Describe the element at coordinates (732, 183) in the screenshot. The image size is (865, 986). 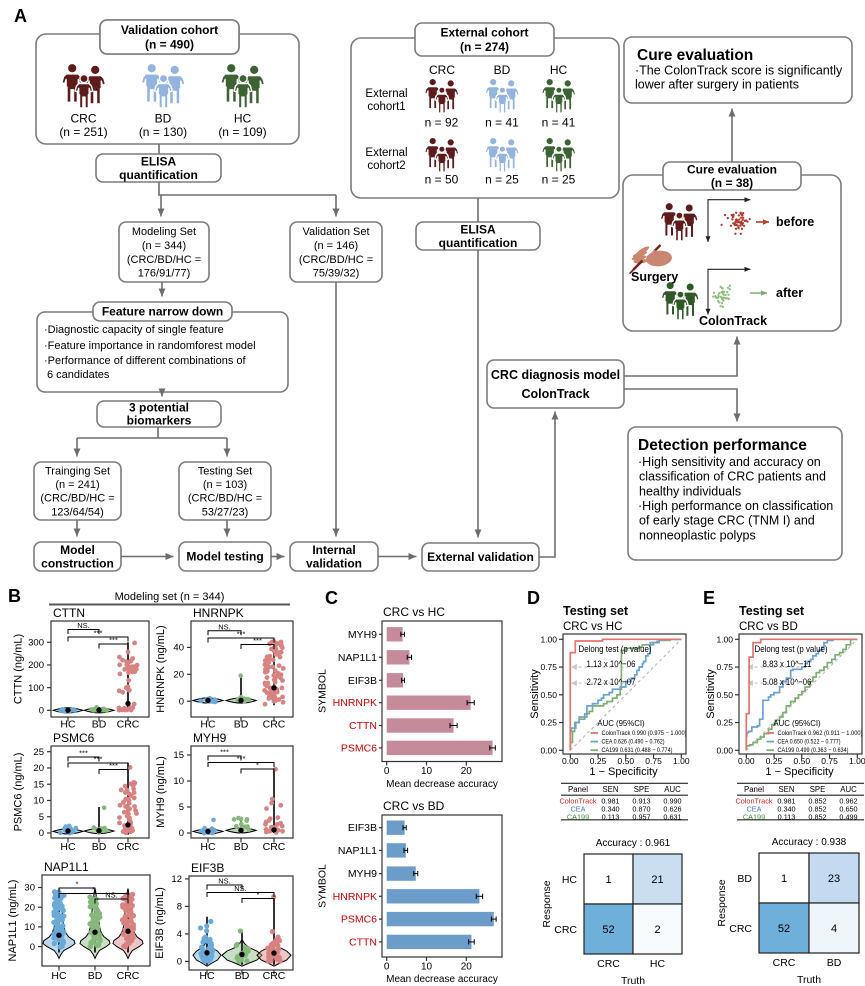
I see `svg-text: (n = 38)` at that location.